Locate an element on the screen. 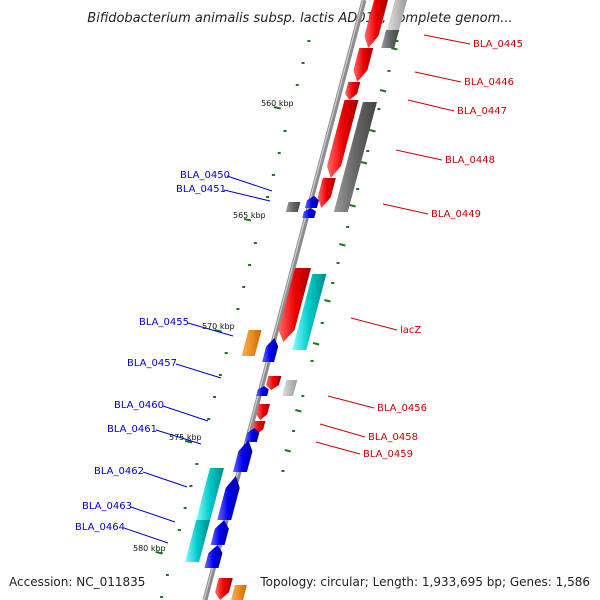  gene-bla-0463-rna is located at coordinates (198, 541).